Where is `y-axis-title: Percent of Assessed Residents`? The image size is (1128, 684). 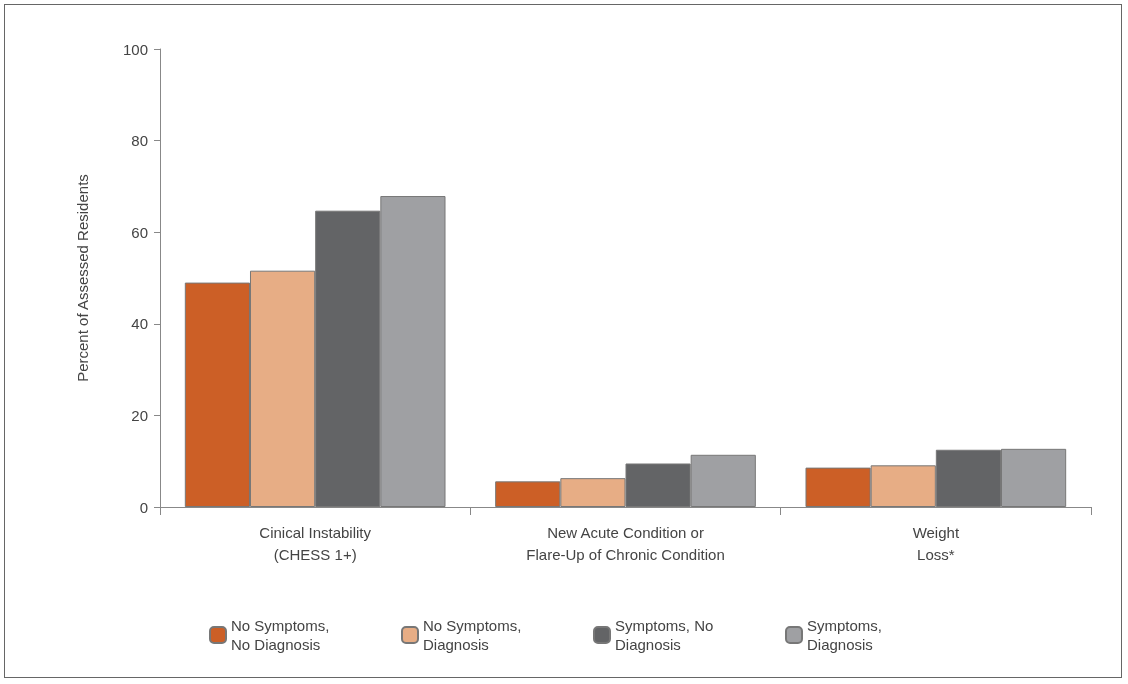
y-axis-title: Percent of Assessed Residents is located at coordinates (82, 278).